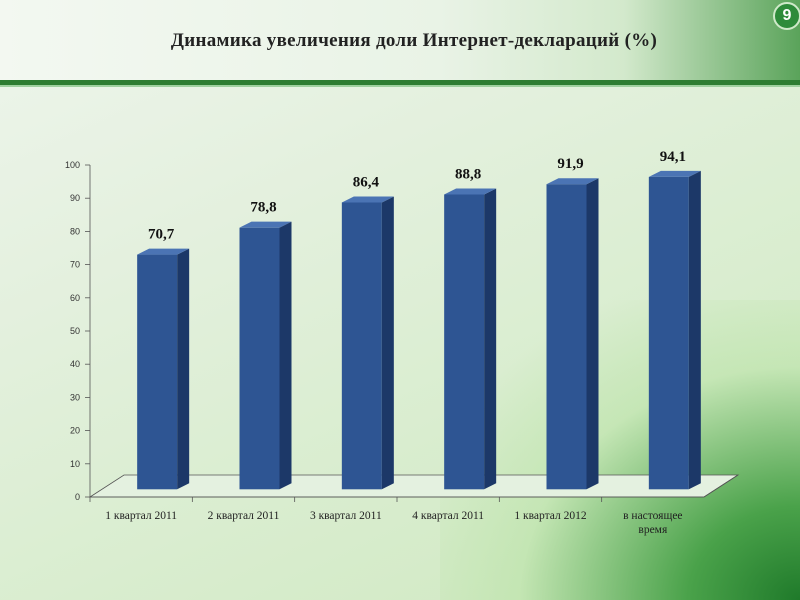 This screenshot has width=800, height=600. I want to click on header-rule, so click(400, 82).